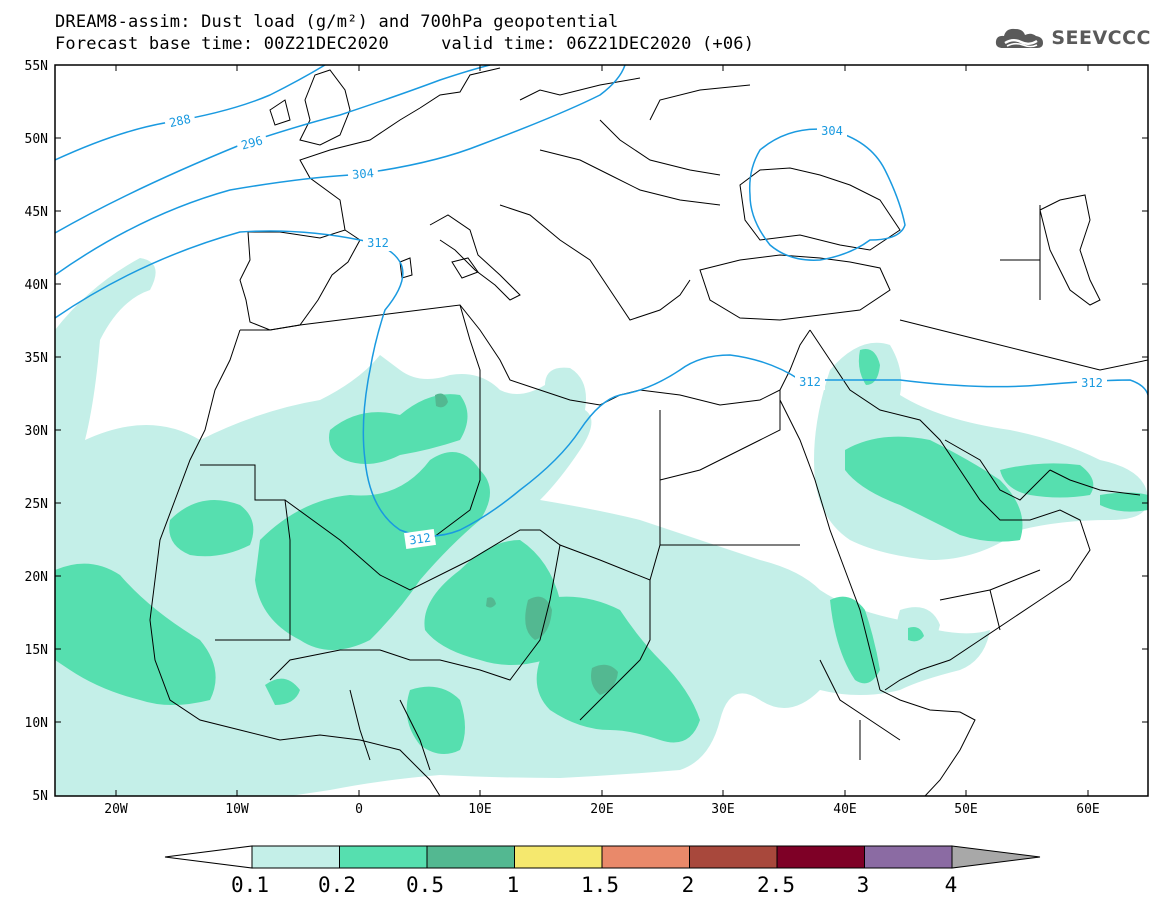 The image size is (1165, 907). Describe the element at coordinates (1092, 383) in the screenshot. I see `contour-label-312-east: 312` at that location.